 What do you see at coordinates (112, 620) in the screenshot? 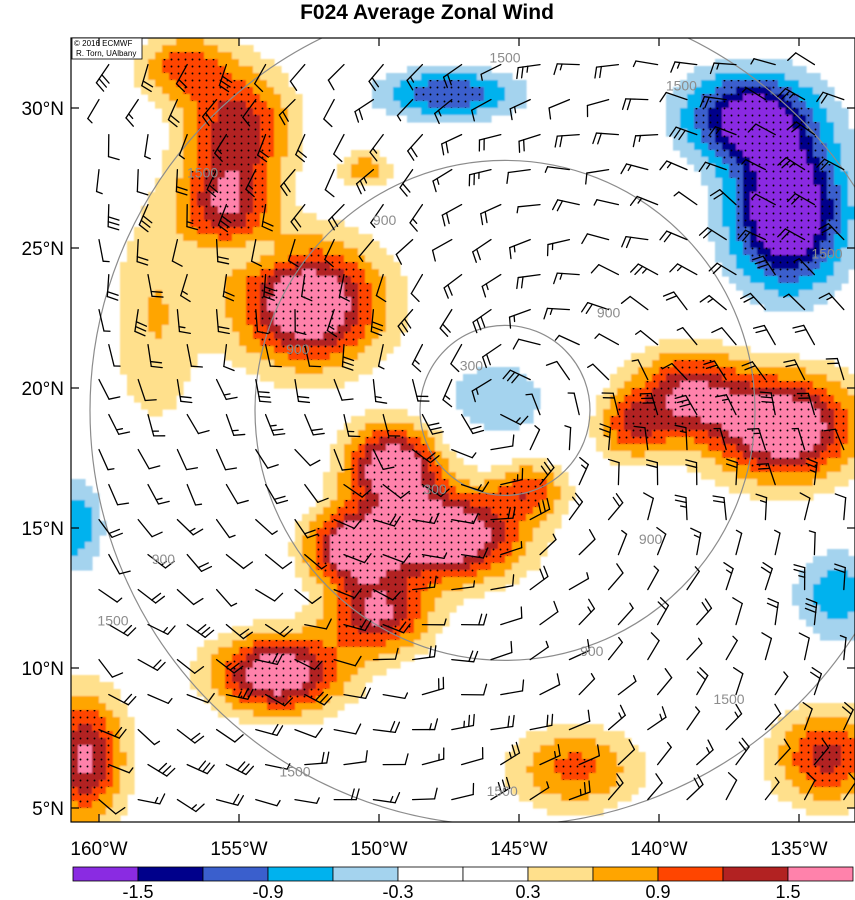
I see `ring-label: 1500` at bounding box center [112, 620].